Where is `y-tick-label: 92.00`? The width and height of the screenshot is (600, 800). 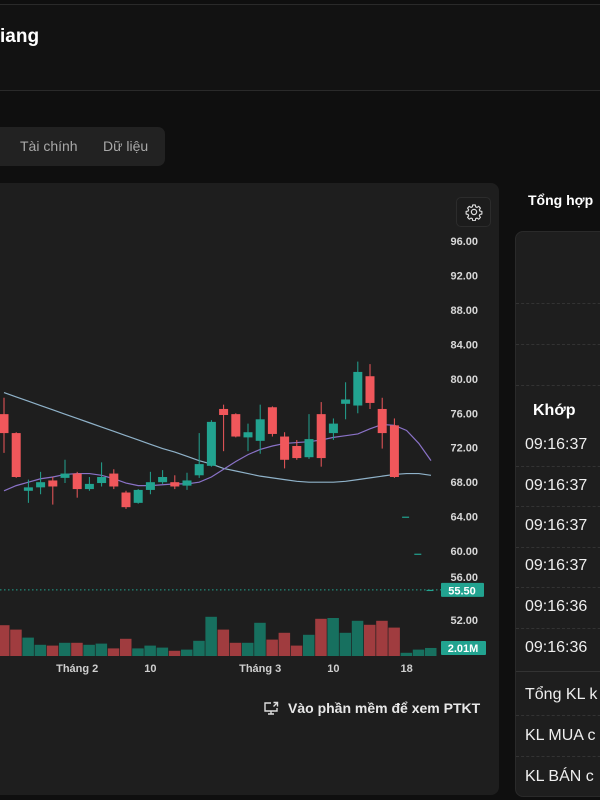 y-tick-label: 92.00 is located at coordinates (464, 276).